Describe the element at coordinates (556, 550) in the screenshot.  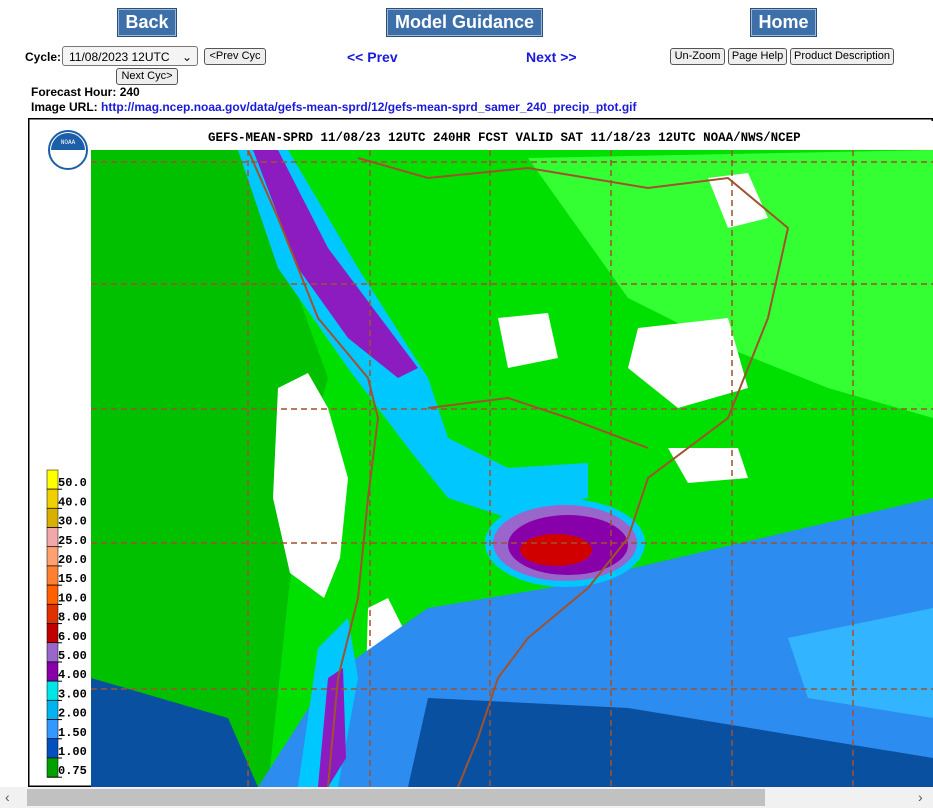
I see `red-area` at that location.